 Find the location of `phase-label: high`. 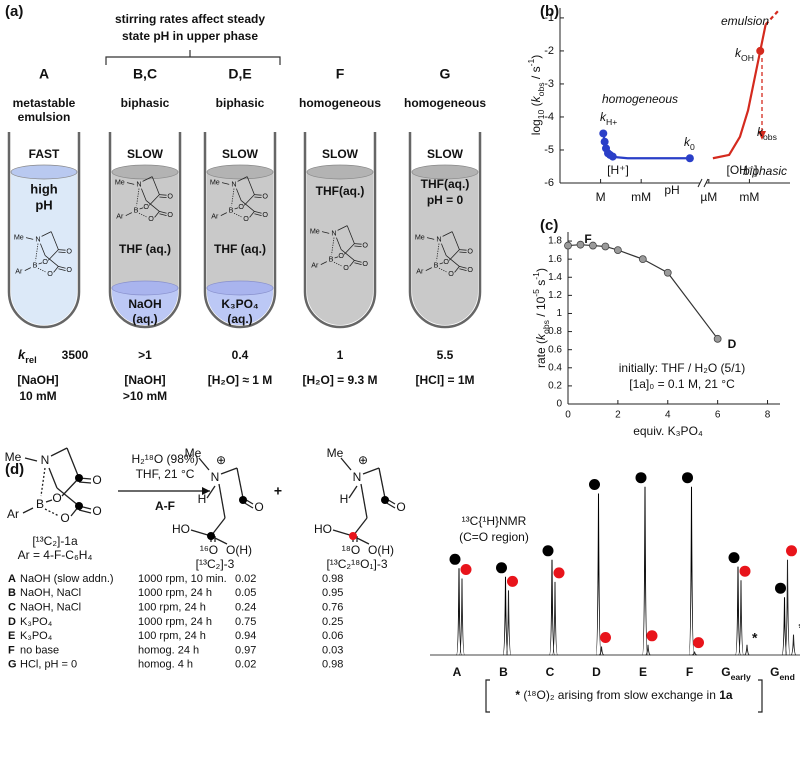

phase-label: high is located at coordinates (43, 188).